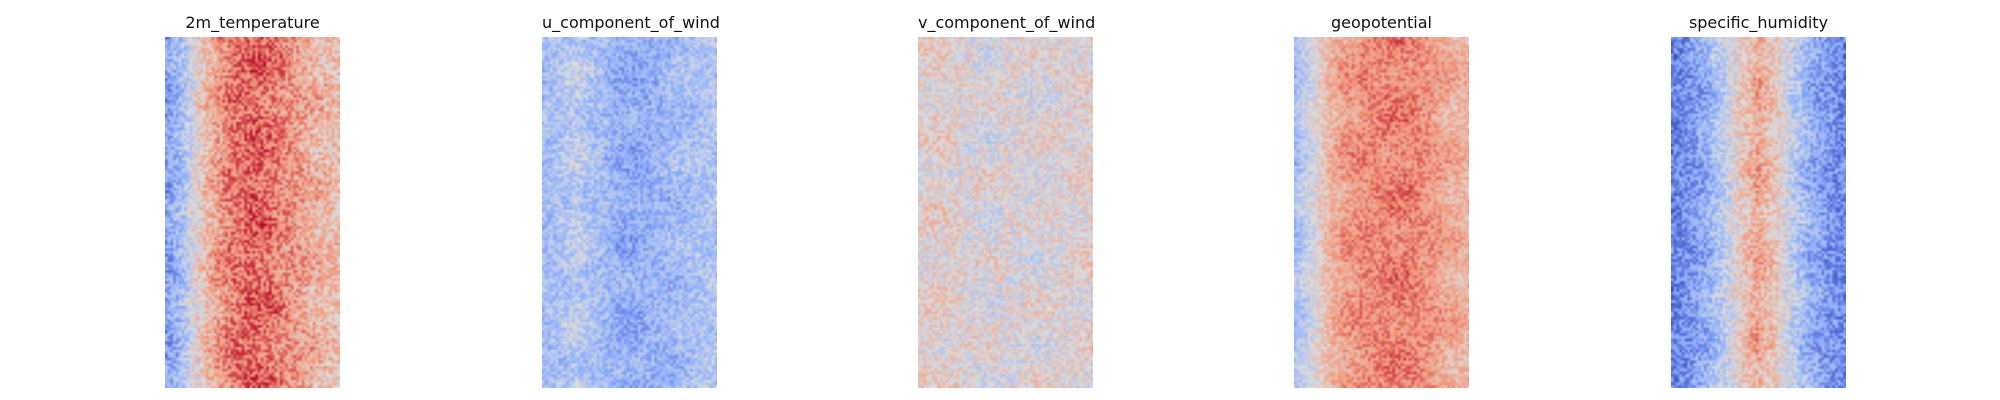  I want to click on heatmap-specific-humidity, so click(1758, 212).